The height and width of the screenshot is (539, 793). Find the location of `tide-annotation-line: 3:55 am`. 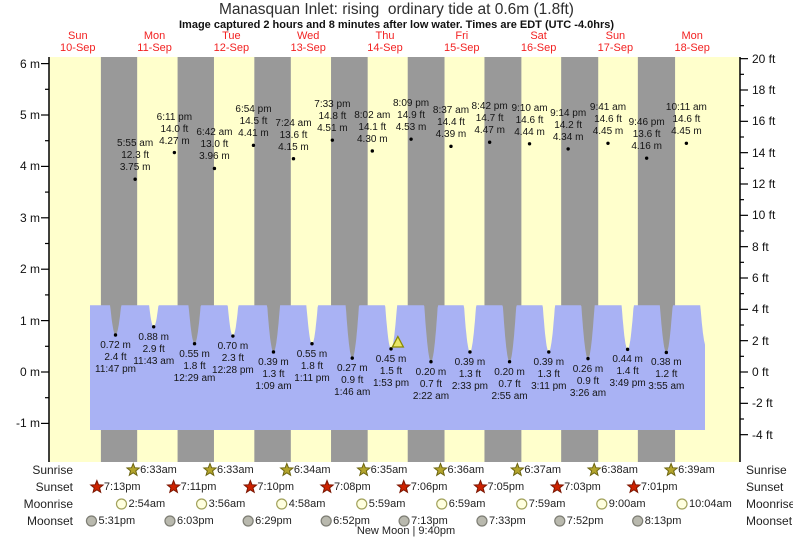

tide-annotation-line: 3:55 am is located at coordinates (666, 387).